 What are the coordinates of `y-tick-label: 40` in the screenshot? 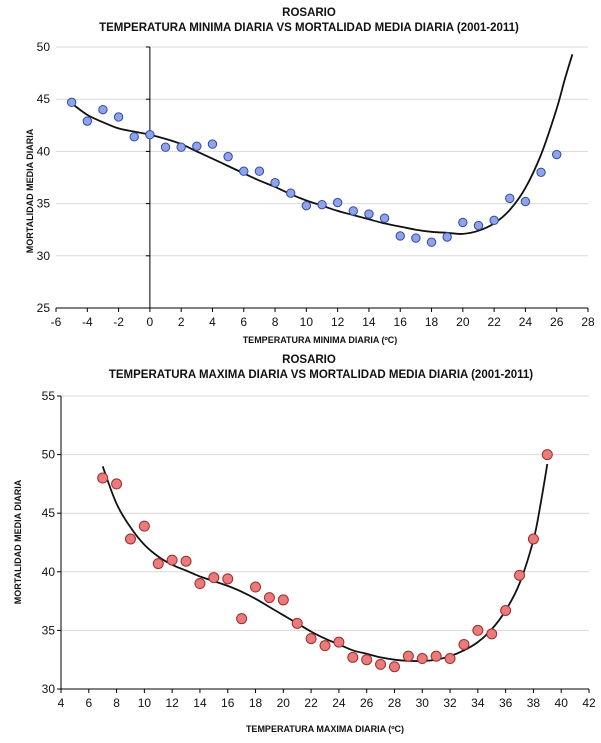 It's located at (49, 572).